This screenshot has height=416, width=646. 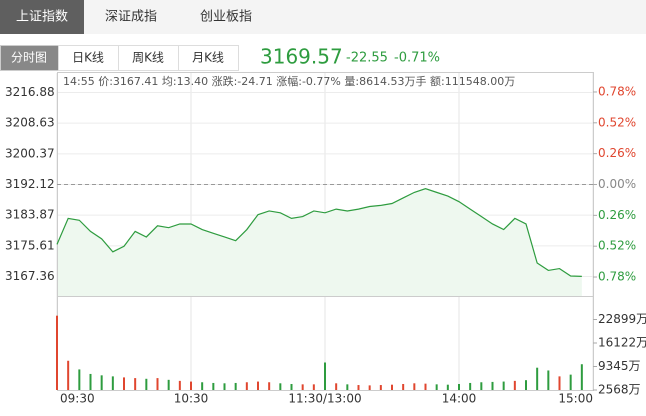 What do you see at coordinates (622, 343) in the screenshot?
I see `y-tick-label: 16122万` at bounding box center [622, 343].